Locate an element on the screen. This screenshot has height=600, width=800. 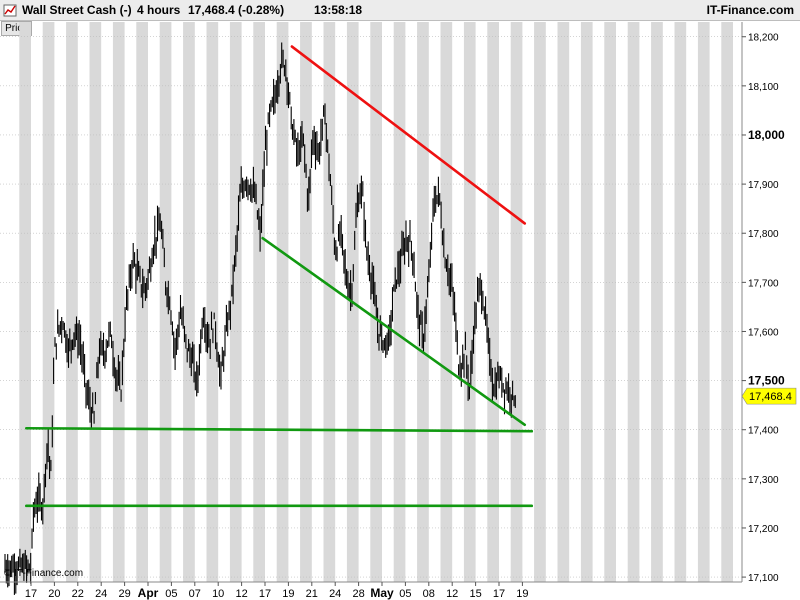
x-tick-label: 10 is located at coordinates (218, 594).